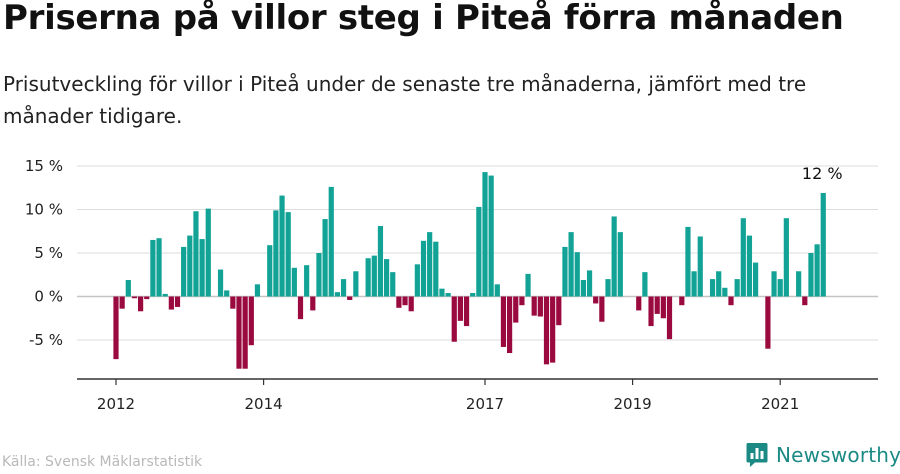 Image resolution: width=900 pixels, height=474 pixels. I want to click on y-tick-label: 15 %, so click(44, 166).